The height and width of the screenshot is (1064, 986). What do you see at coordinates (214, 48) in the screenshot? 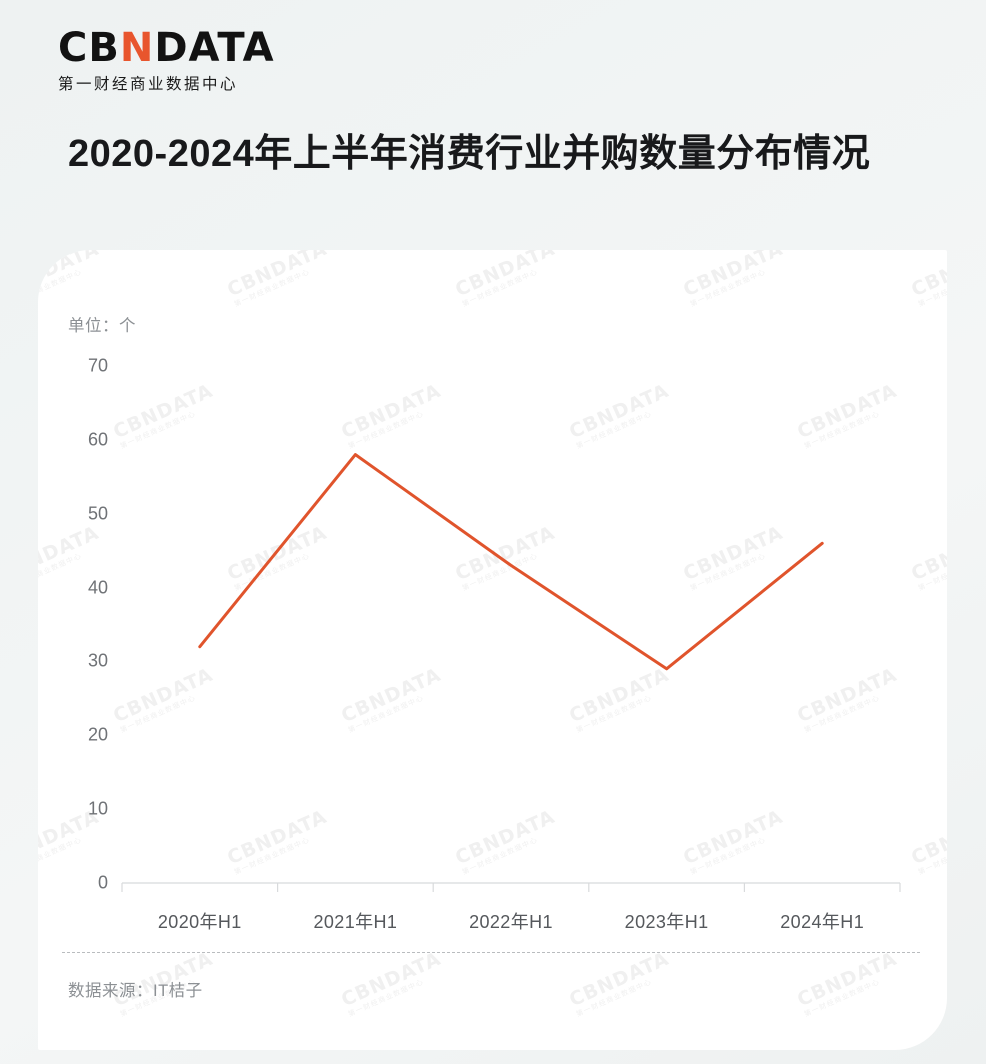
I see `brand-wordmark-part2: DATA` at bounding box center [214, 48].